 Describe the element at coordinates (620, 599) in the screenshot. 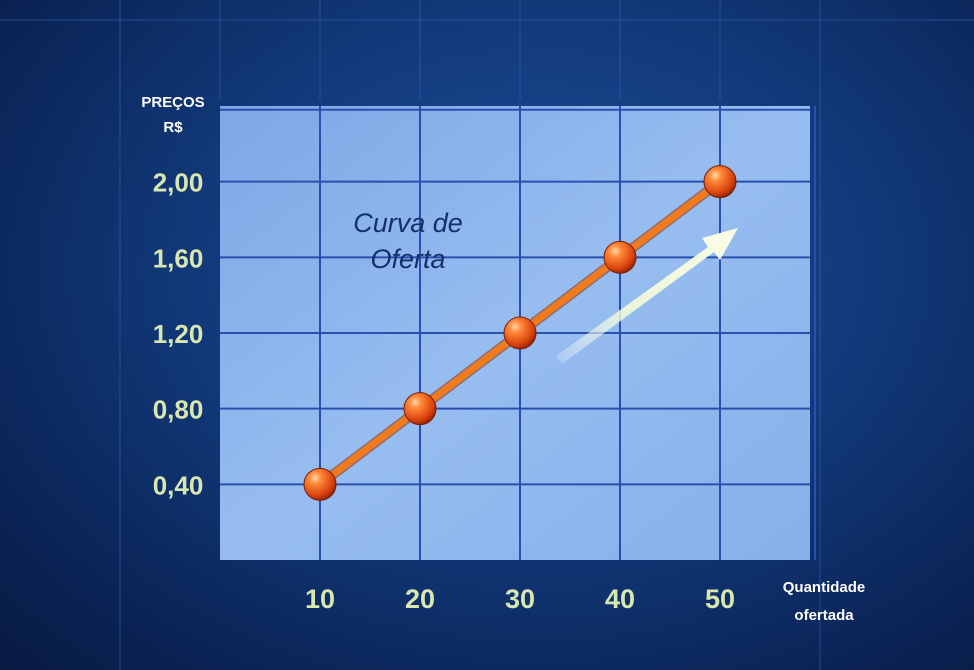

I see `x-tick-label: 40` at that location.